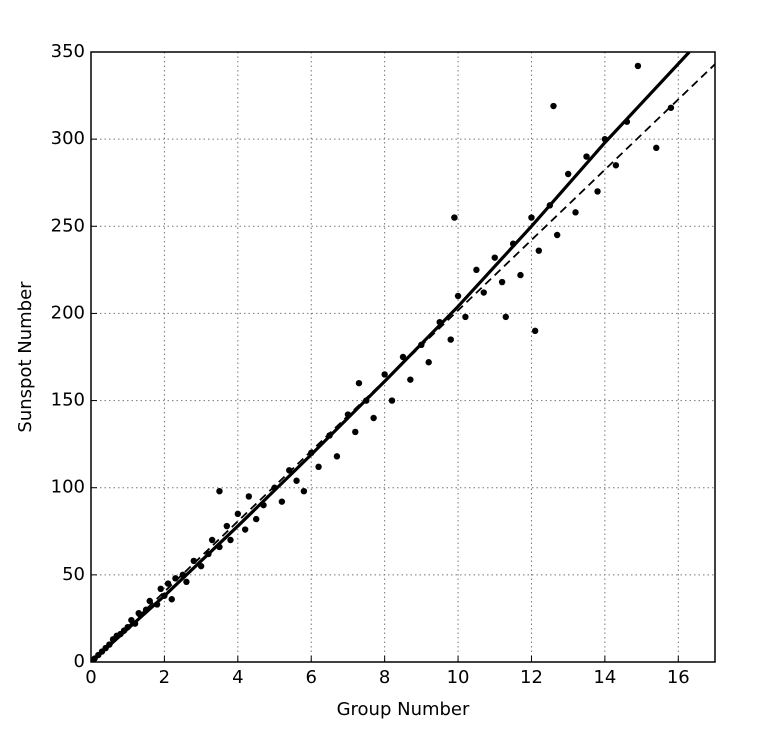 The image size is (766, 754). Describe the element at coordinates (237, 677) in the screenshot. I see `x-tick-label: 4` at that location.